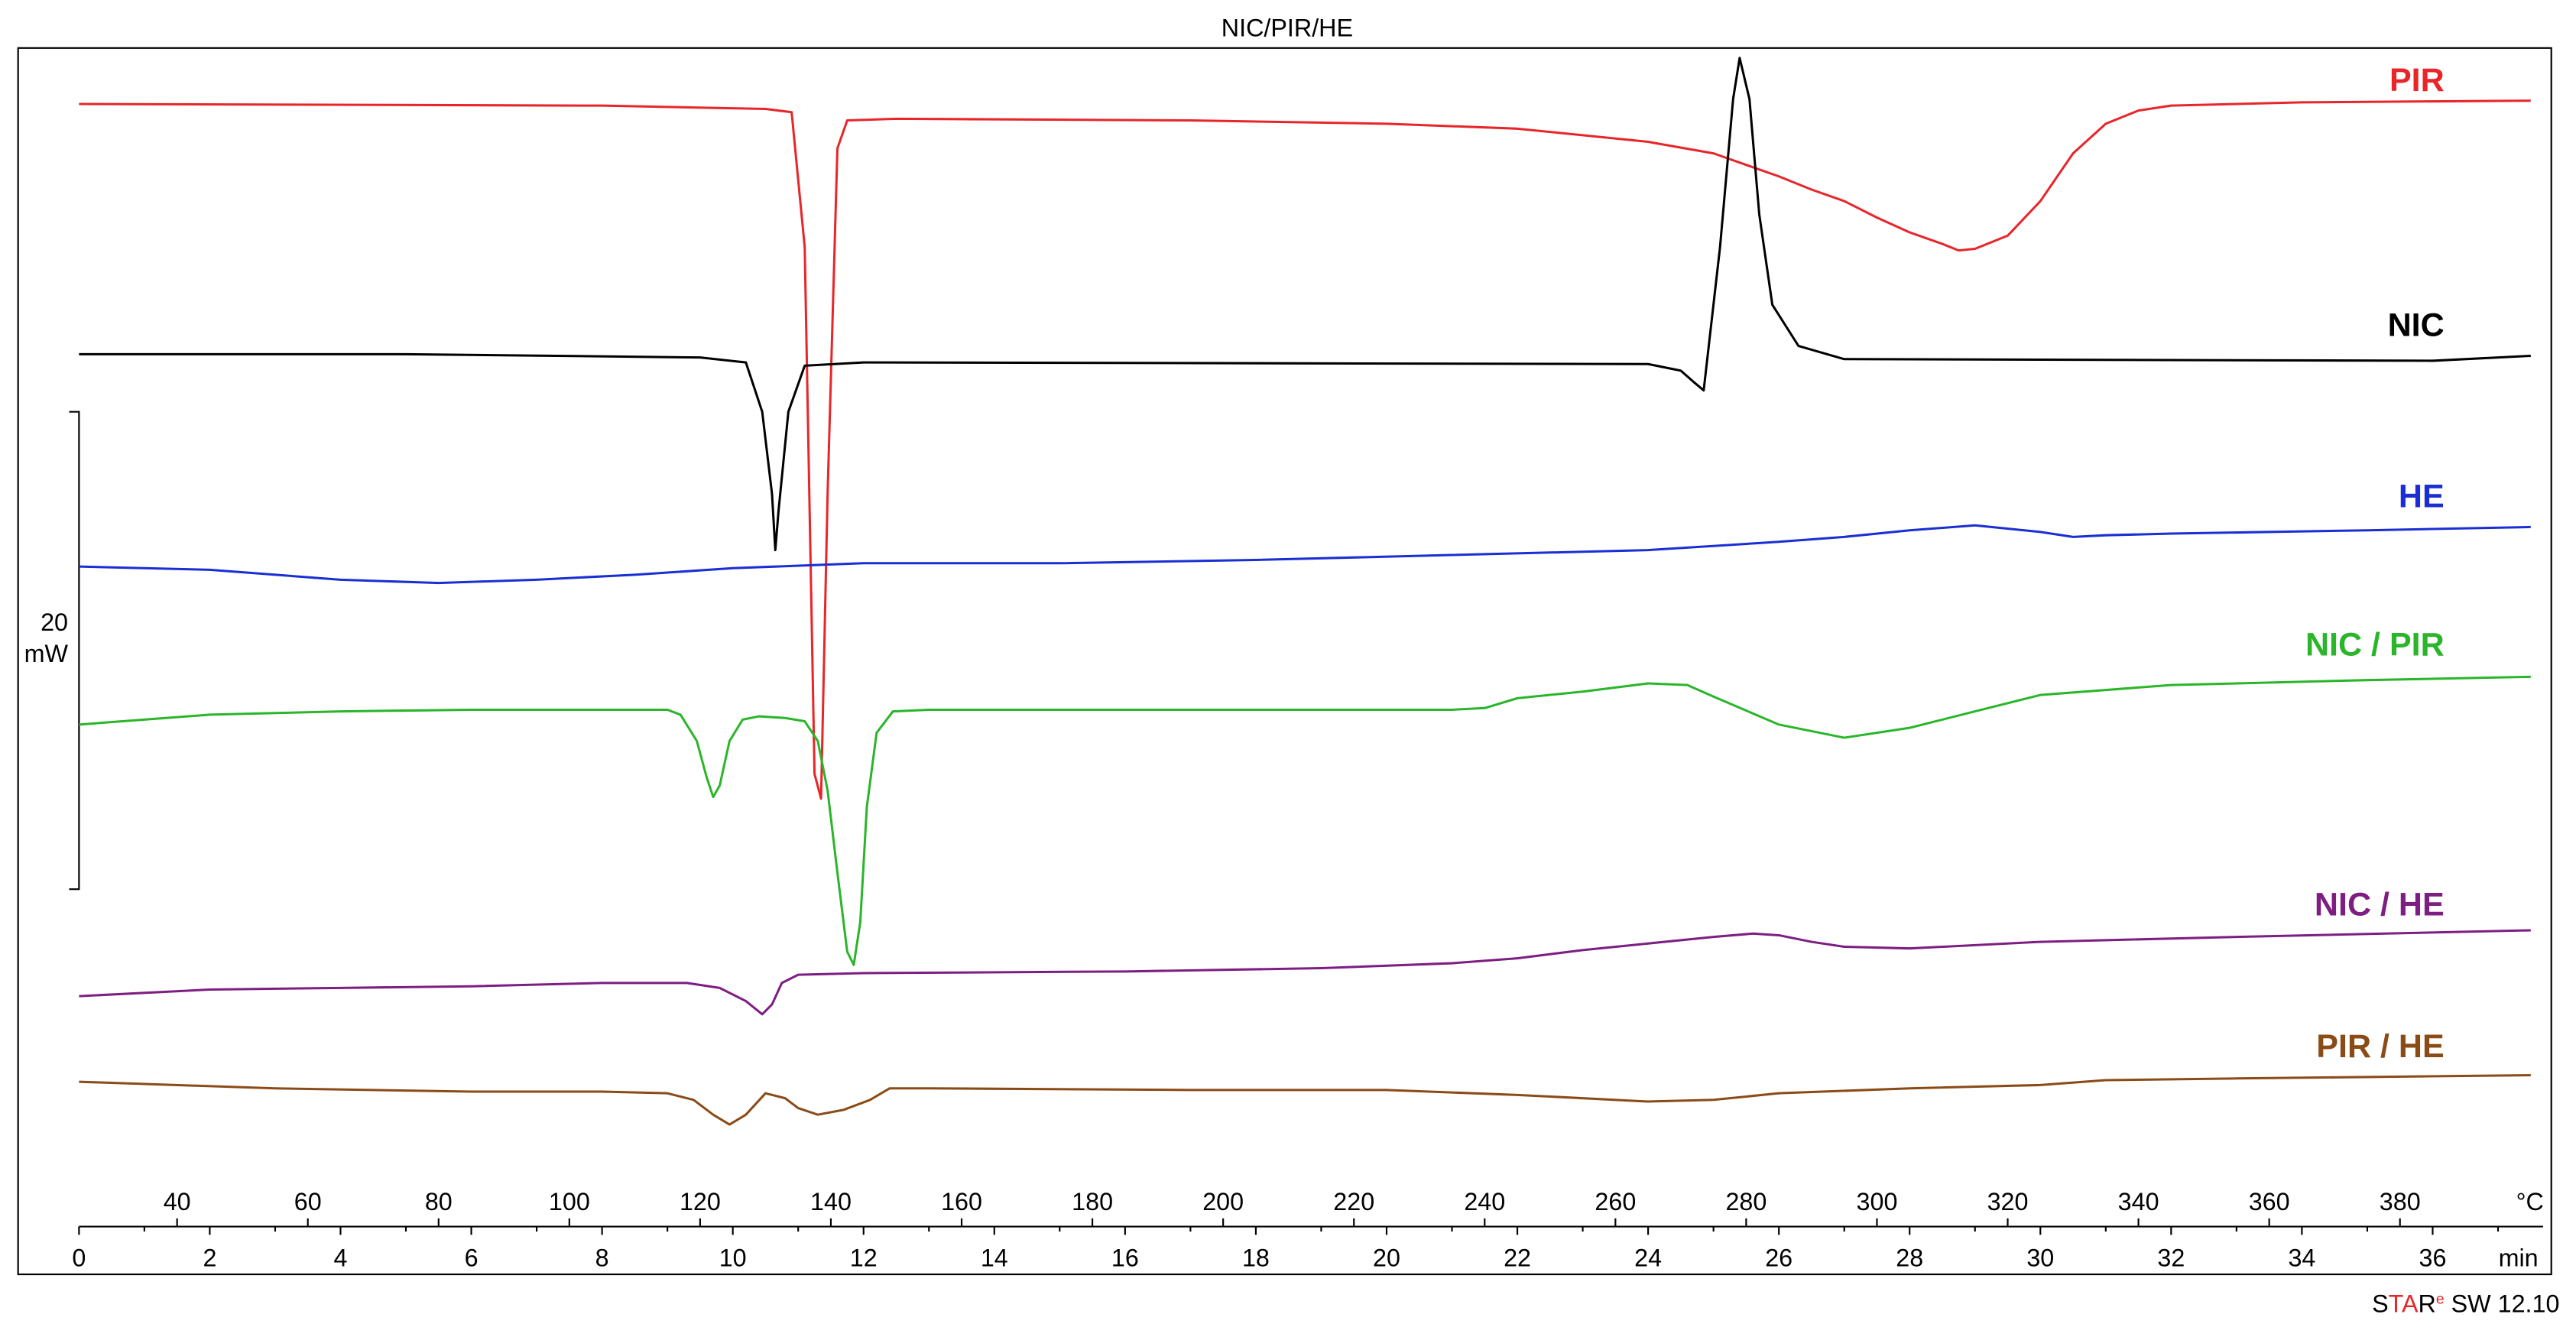  I want to click on temp-tick-label: 120, so click(700, 1202).